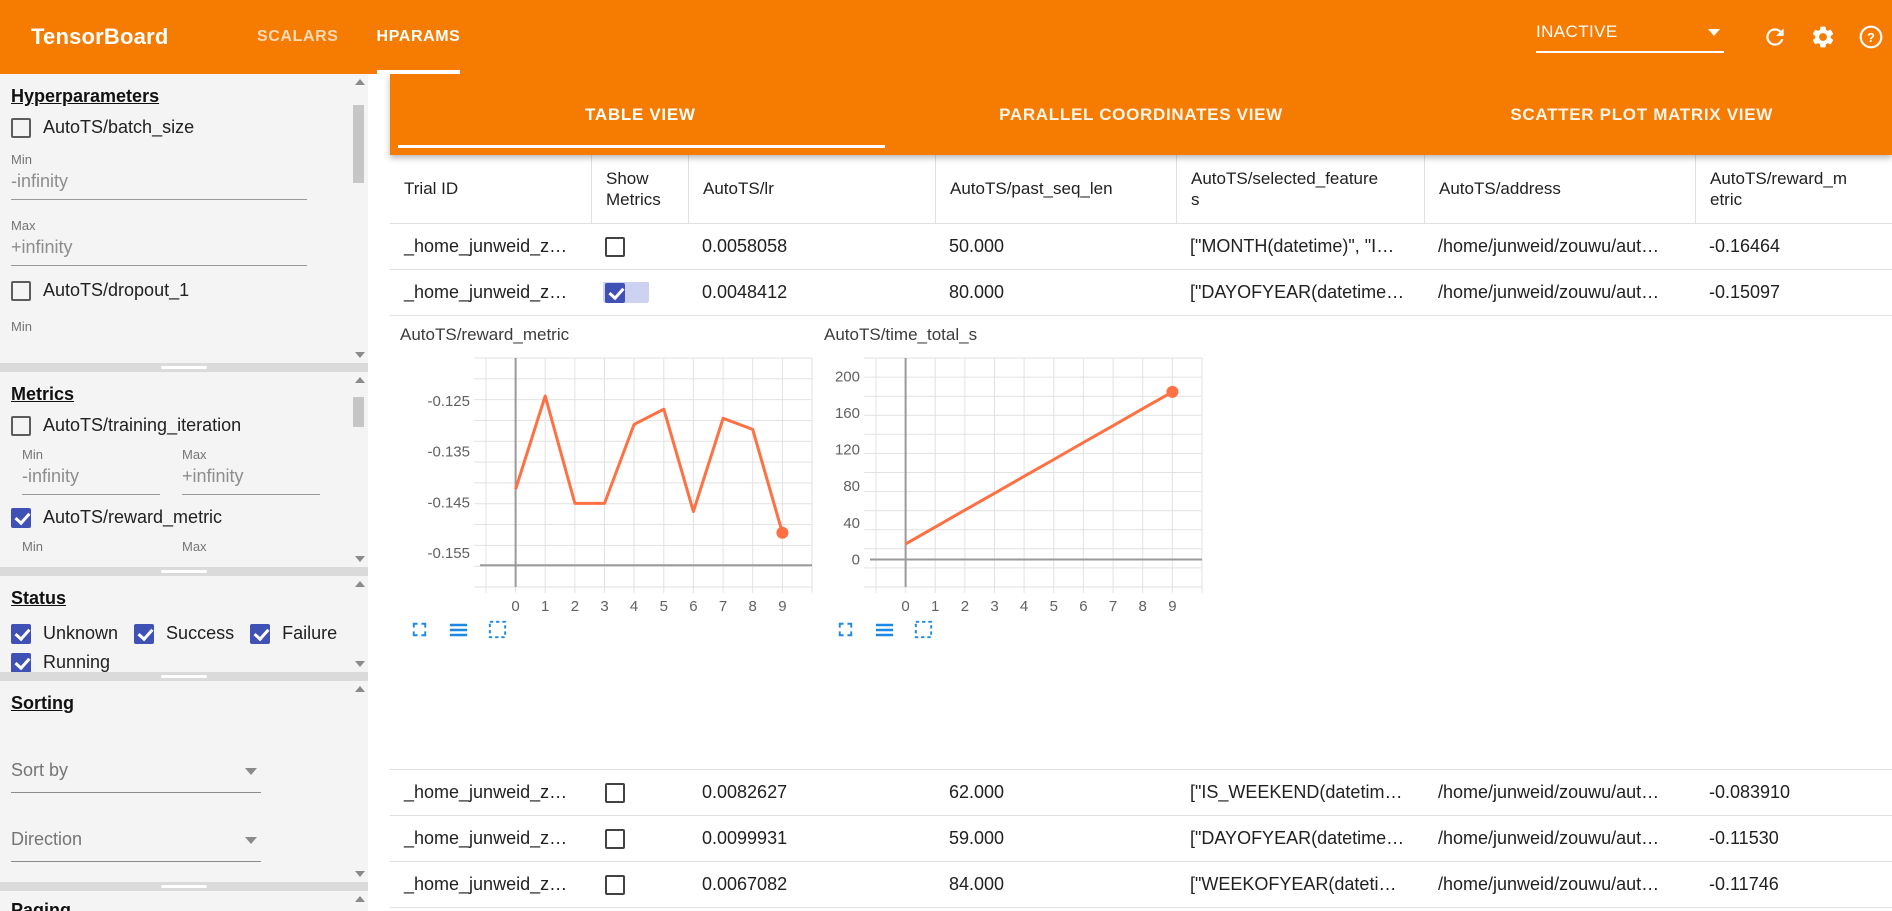 This screenshot has height=911, width=1892. What do you see at coordinates (1750, 792) in the screenshot?
I see `reward-metric-cell: -0.083910` at bounding box center [1750, 792].